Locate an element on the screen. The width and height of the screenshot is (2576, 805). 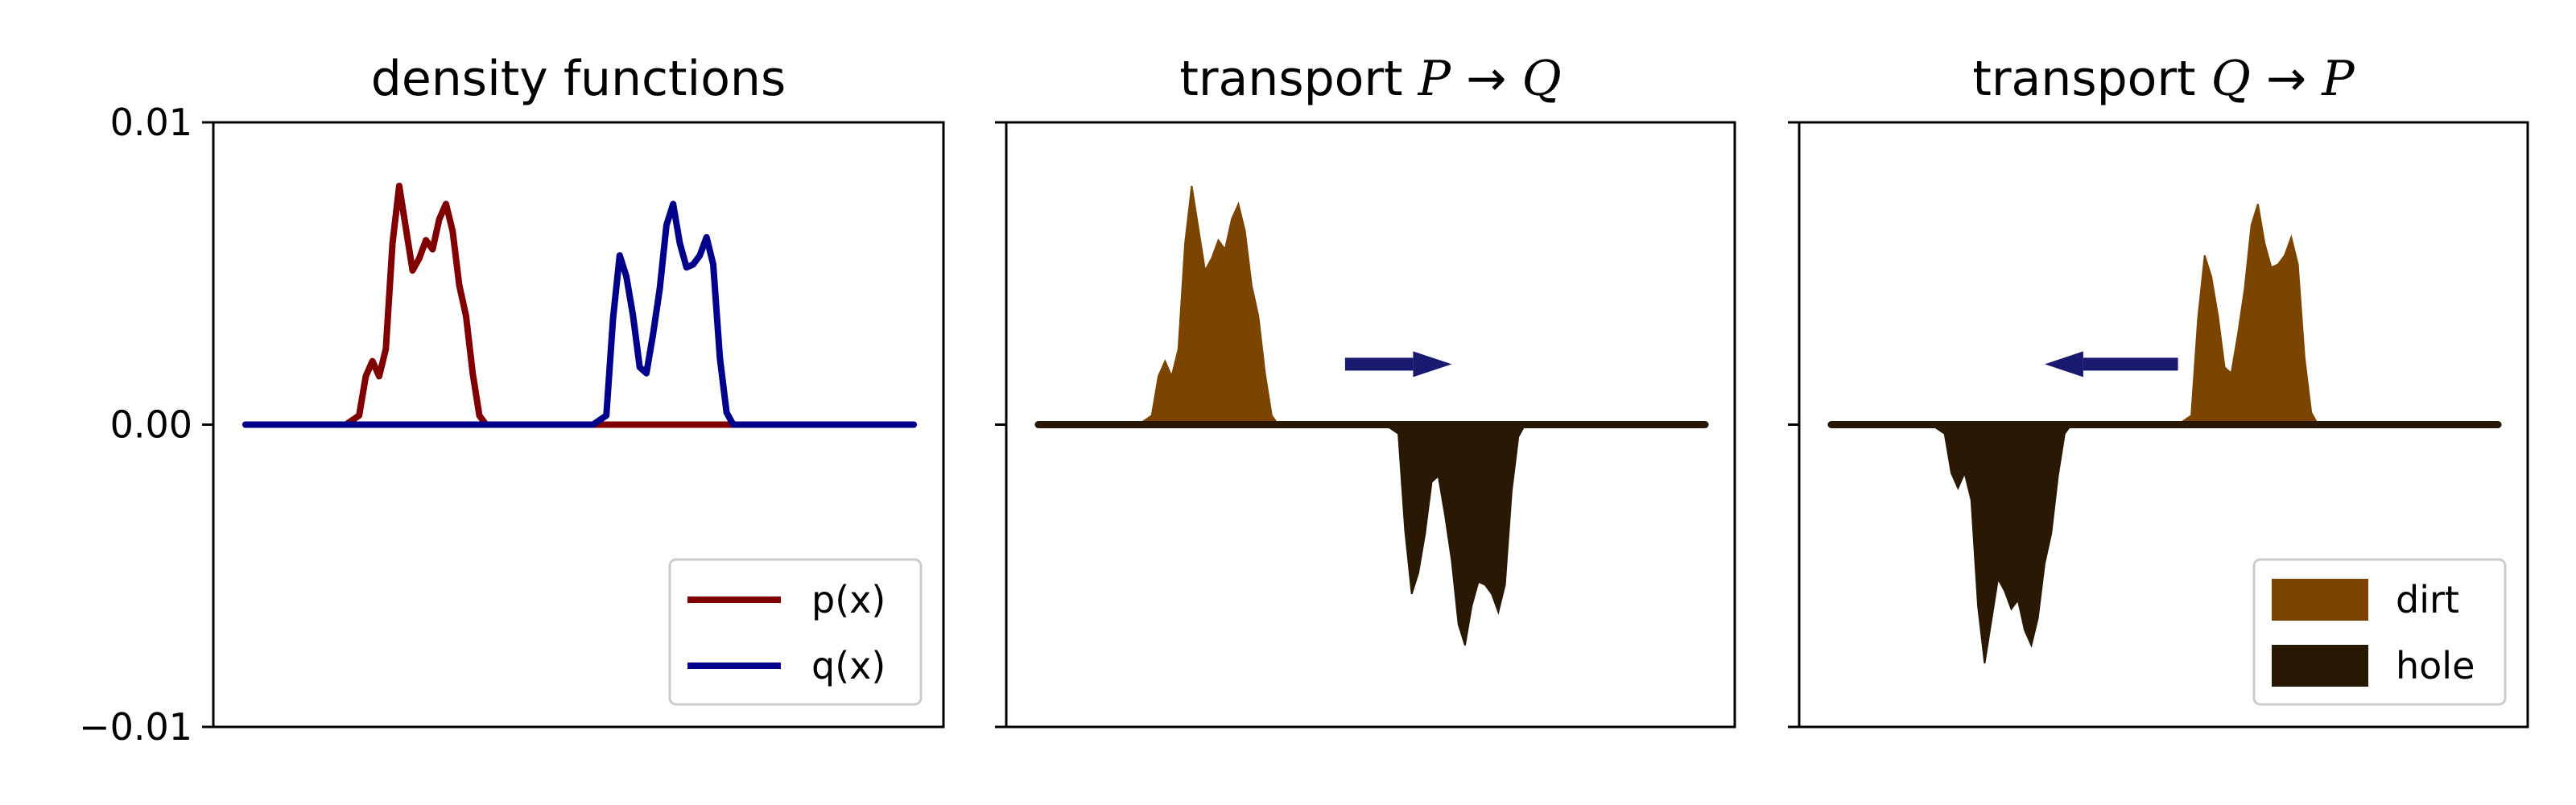
chart-title: transport Q → P is located at coordinates (2163, 79).